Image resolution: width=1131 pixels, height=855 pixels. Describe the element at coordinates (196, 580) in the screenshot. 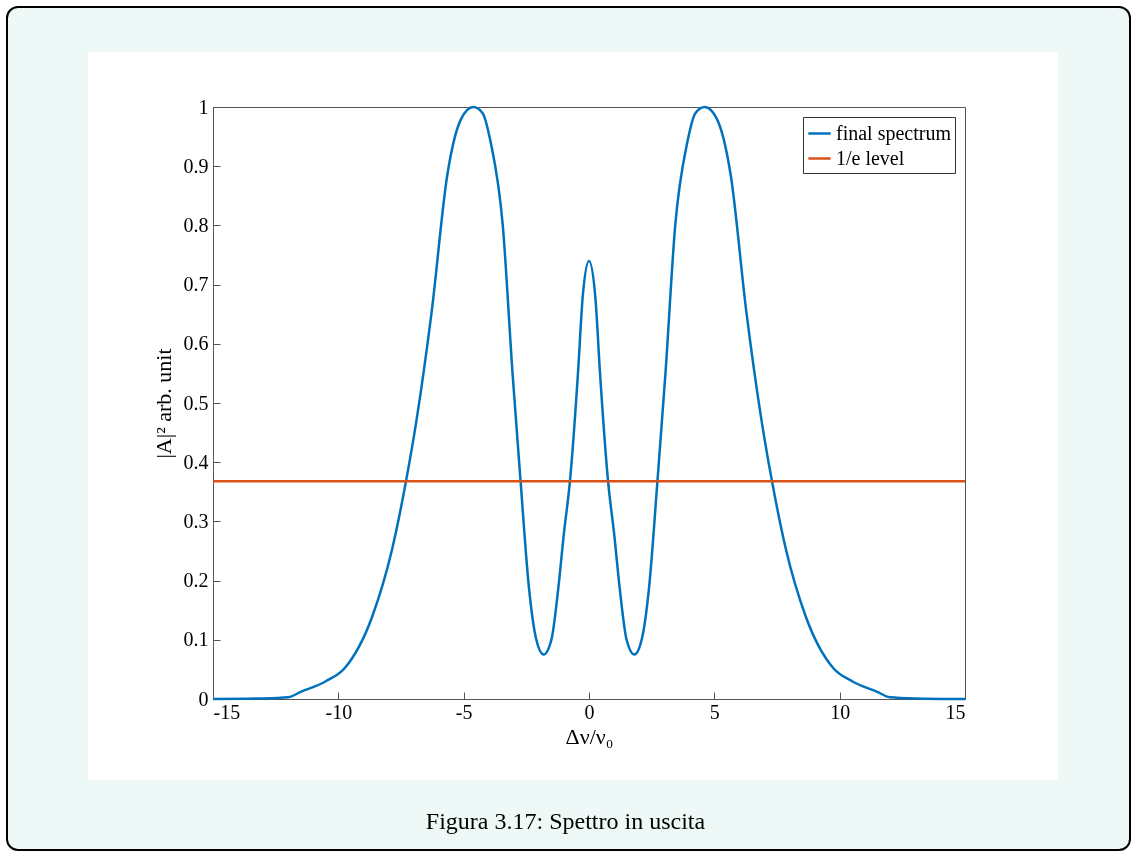

I see `y-tick-label: 0.2` at that location.